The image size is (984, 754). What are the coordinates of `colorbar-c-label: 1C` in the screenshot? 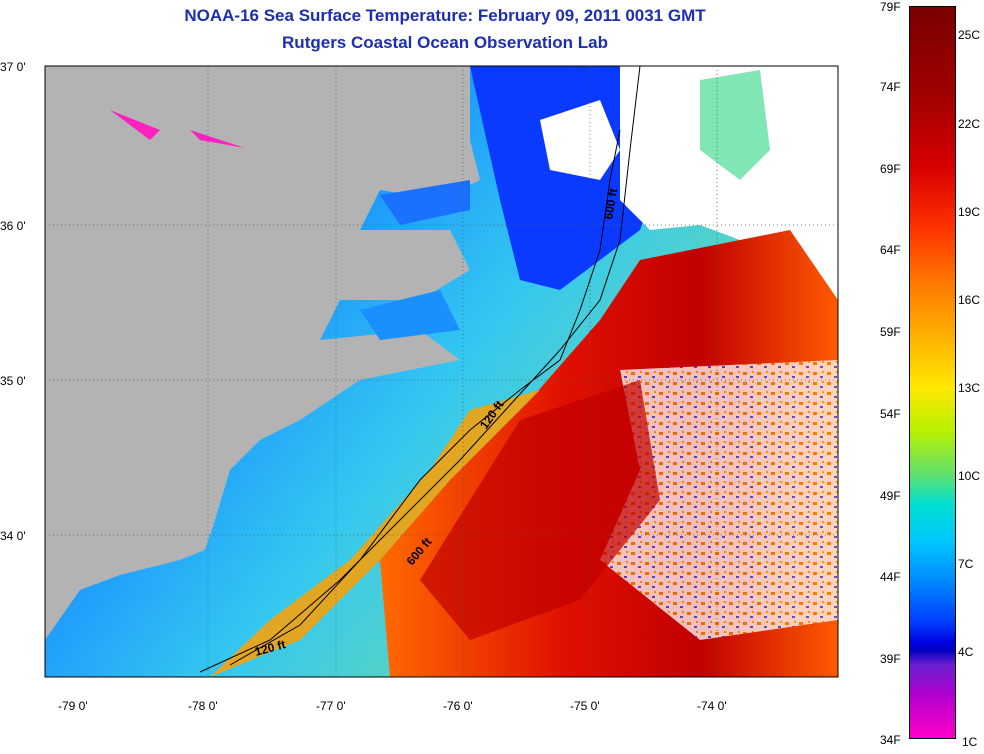 It's located at (970, 742).